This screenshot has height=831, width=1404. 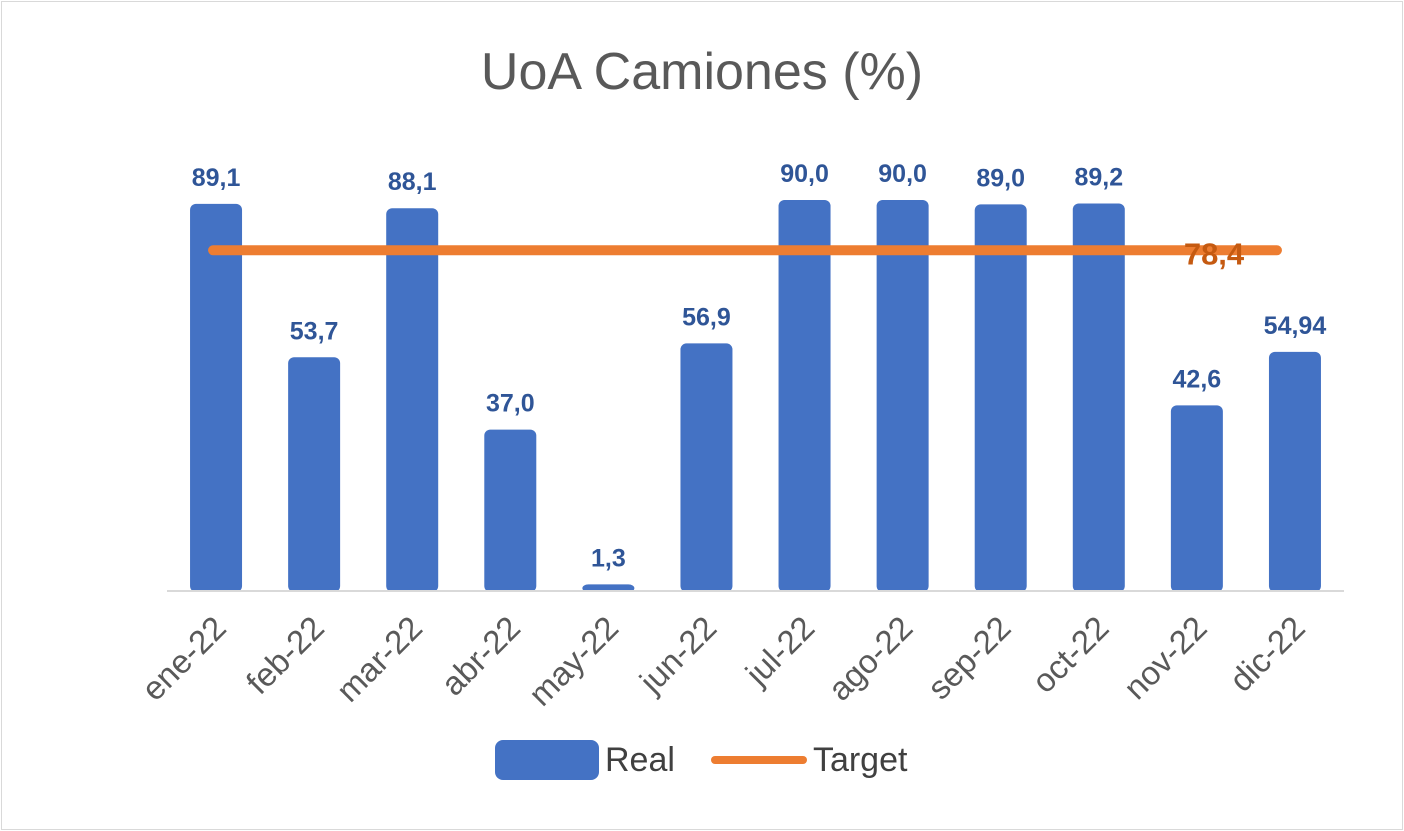 I want to click on x-tick-label-mar-22: mar-22, so click(x=379, y=659).